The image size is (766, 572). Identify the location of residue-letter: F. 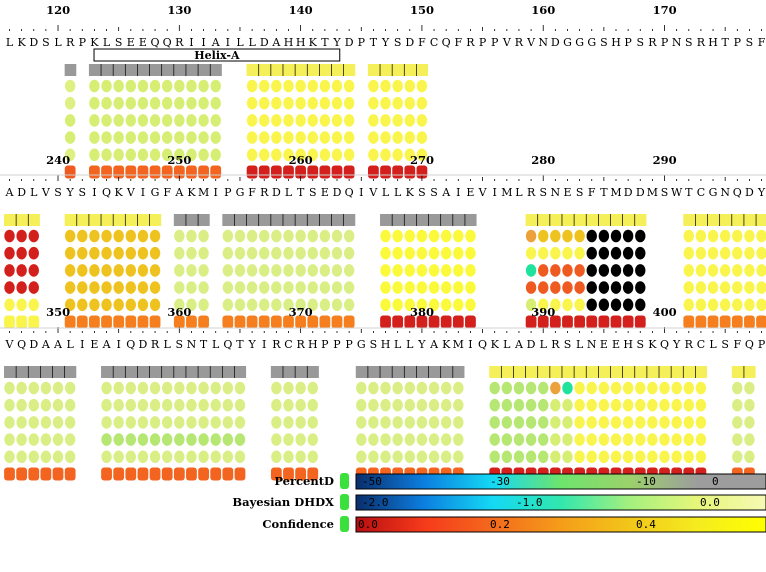
(762, 42).